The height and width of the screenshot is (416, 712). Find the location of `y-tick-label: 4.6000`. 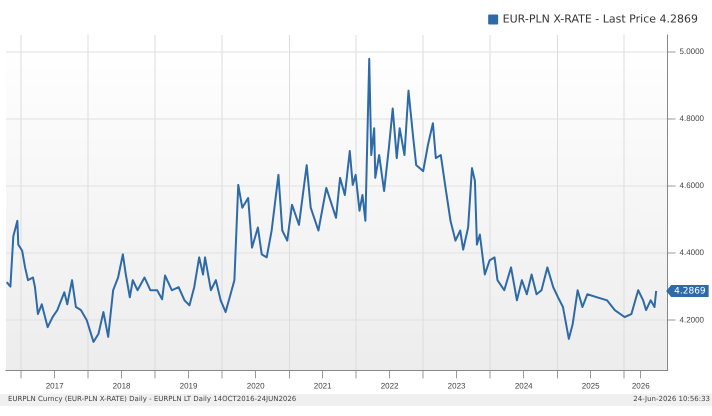

y-tick-label: 4.6000 is located at coordinates (692, 185).